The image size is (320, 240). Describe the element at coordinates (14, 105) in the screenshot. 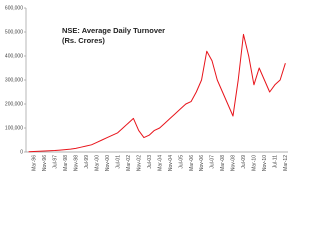

I see `y-tick-label: 200,000` at that location.